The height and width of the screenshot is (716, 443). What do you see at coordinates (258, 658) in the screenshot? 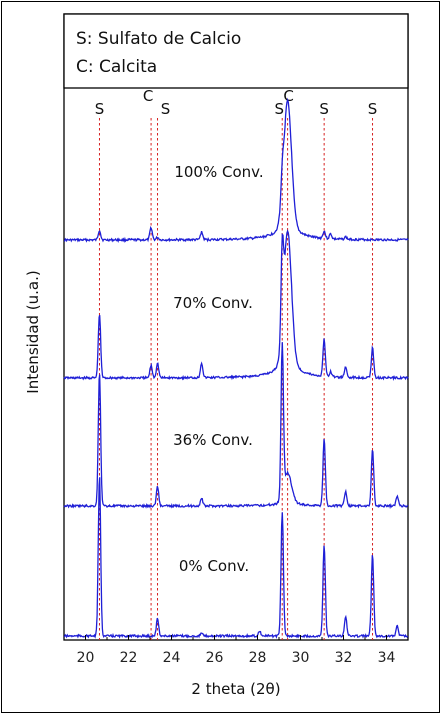
I see `x-tick-label: 28` at bounding box center [258, 658].